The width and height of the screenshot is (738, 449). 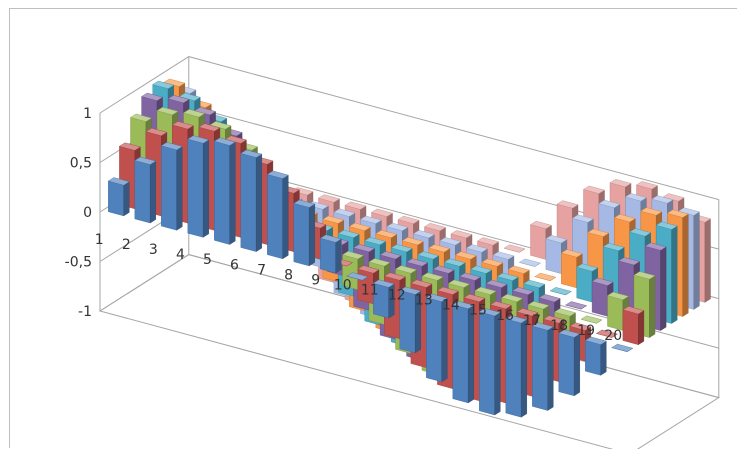 What do you see at coordinates (505, 316) in the screenshot?
I see `x-tick-label: 16` at bounding box center [505, 316].